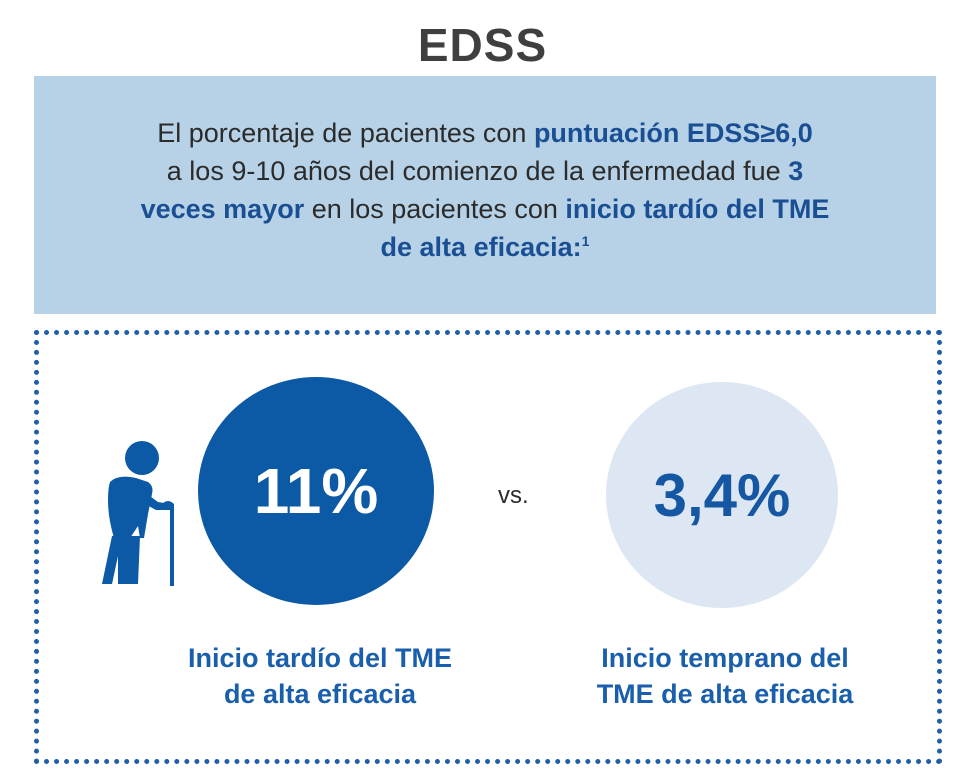 This screenshot has width=965, height=784. Describe the element at coordinates (725, 694) in the screenshot. I see `early-treatment-label-line-2: TME de alta eficacia` at that location.